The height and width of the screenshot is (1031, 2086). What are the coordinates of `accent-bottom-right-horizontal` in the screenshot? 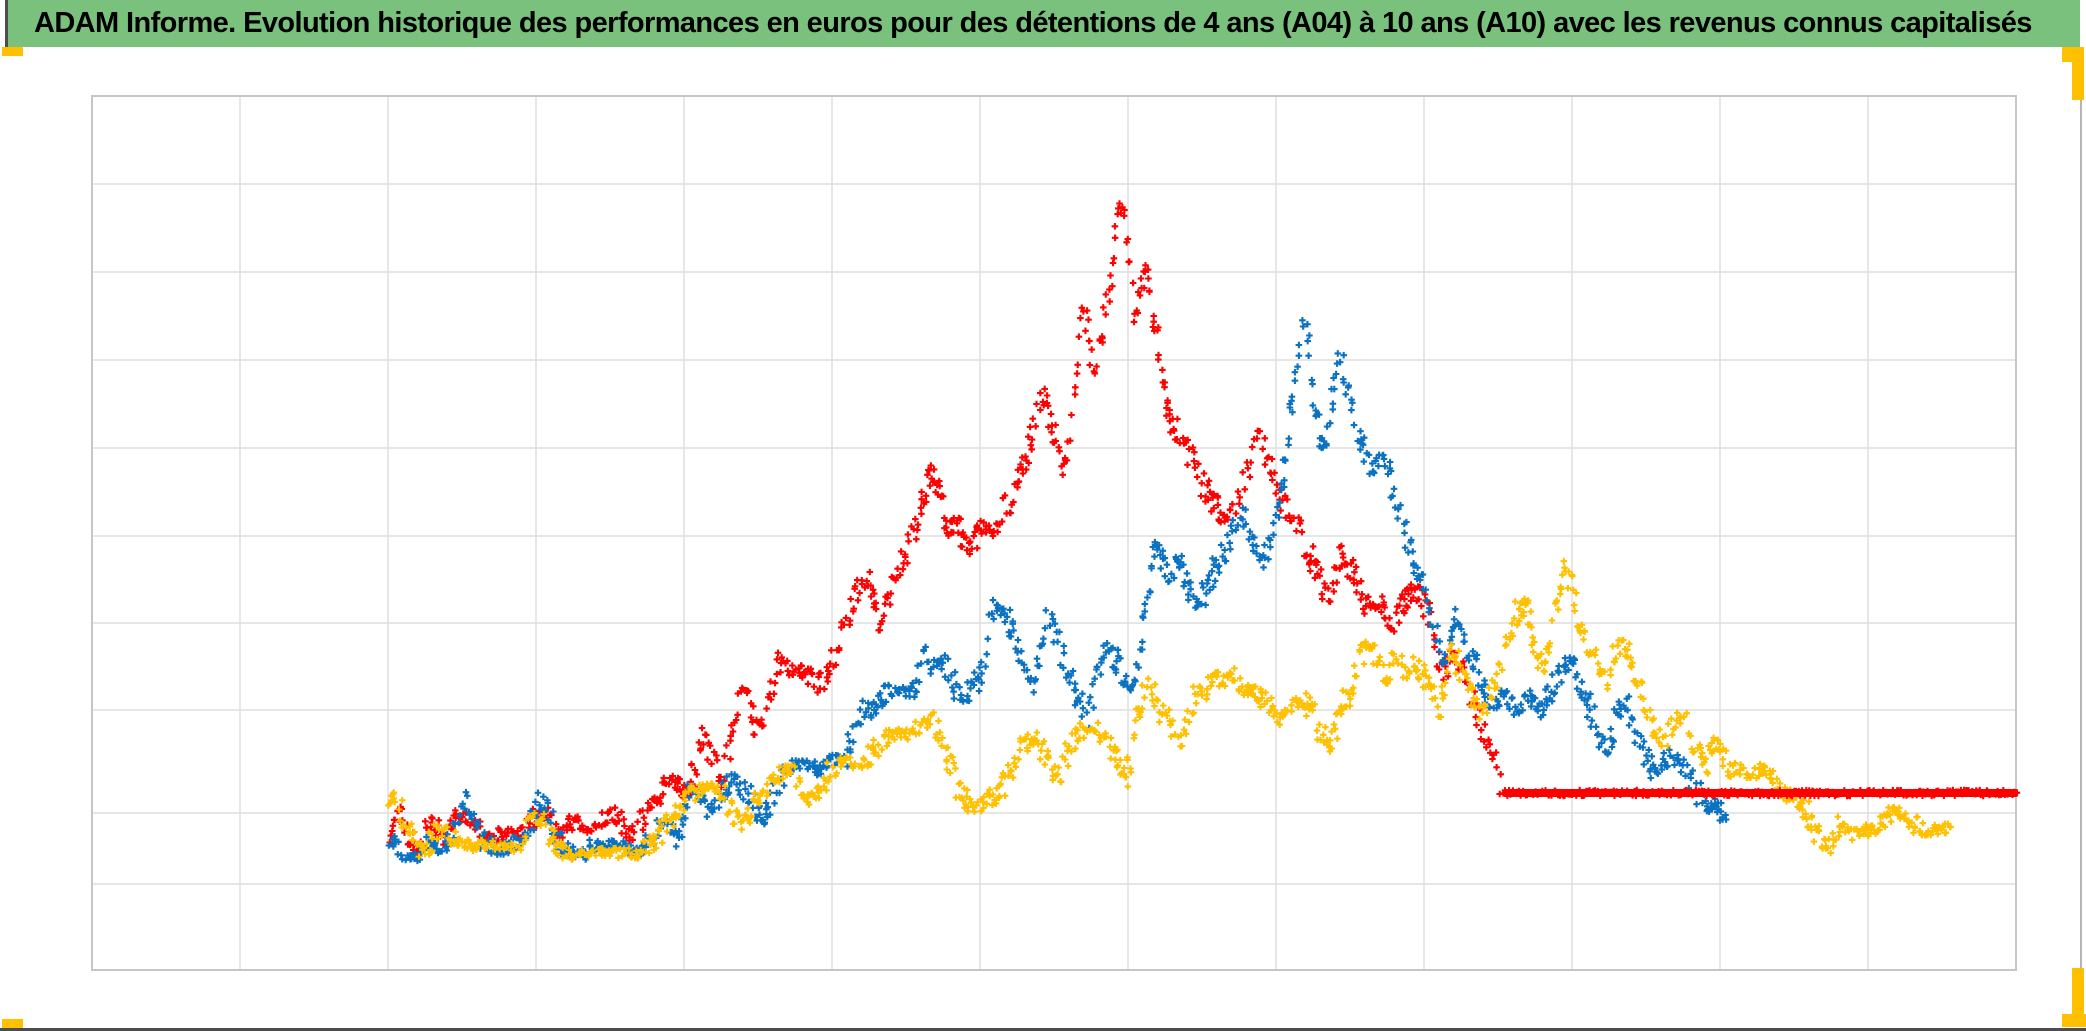 It's located at (2074, 1020).